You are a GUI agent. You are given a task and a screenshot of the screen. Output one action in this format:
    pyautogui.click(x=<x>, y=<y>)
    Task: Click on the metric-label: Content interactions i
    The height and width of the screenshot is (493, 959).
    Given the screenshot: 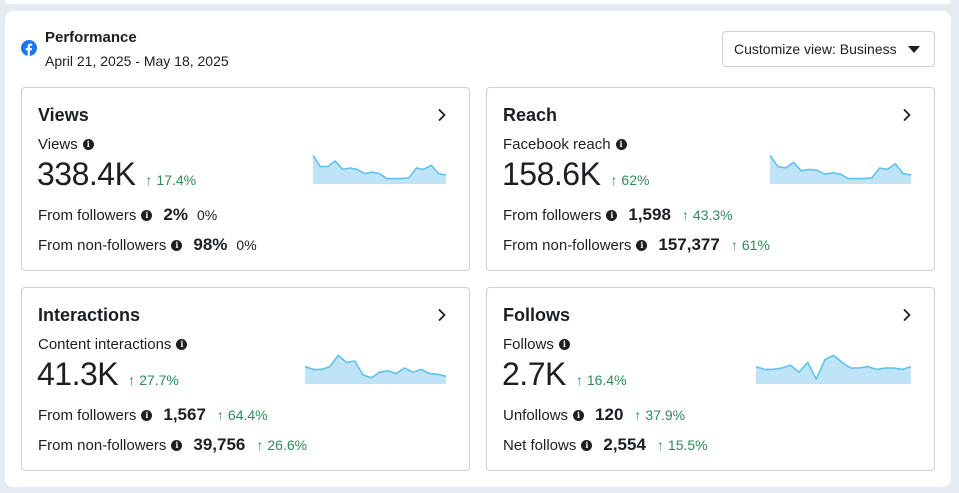 What is the action you would take?
    pyautogui.click(x=113, y=344)
    